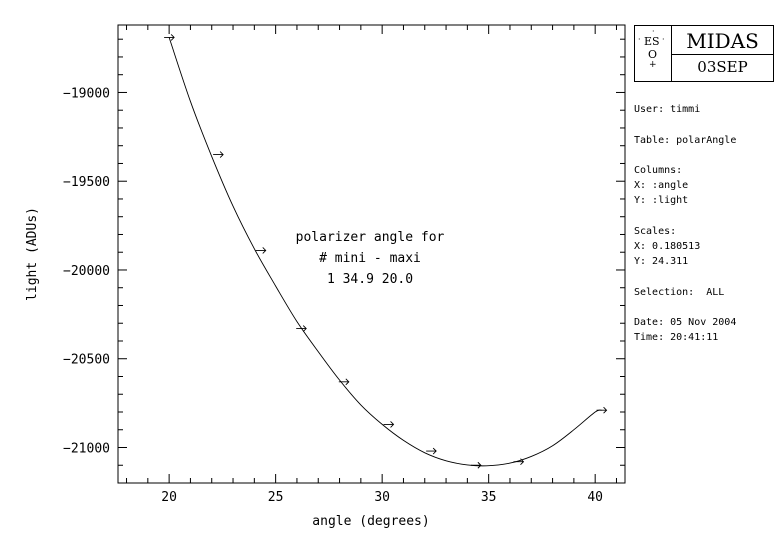 Image resolution: width=782 pixels, height=542 pixels. What do you see at coordinates (676, 337) in the screenshot?
I see `info-time: Time: 20:41:11` at bounding box center [676, 337].